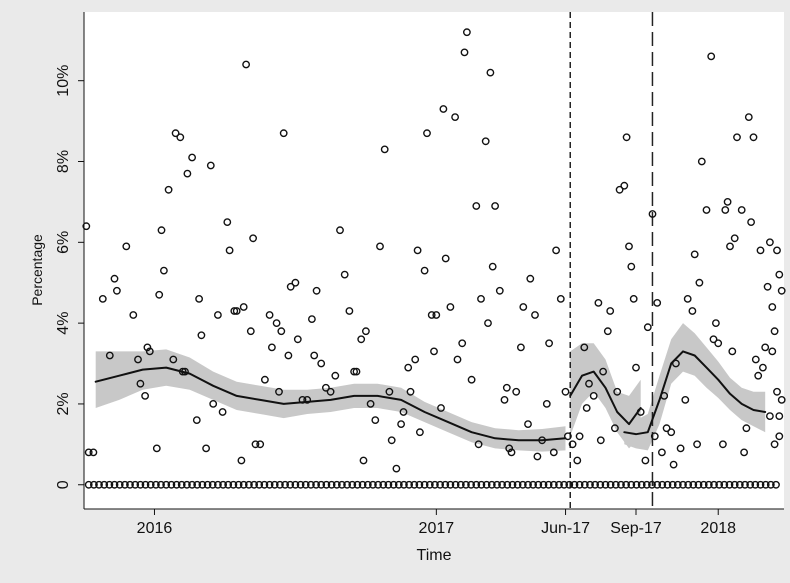 This screenshot has width=790, height=583. Describe the element at coordinates (434, 555) in the screenshot. I see `x-axis-title: Time` at that location.